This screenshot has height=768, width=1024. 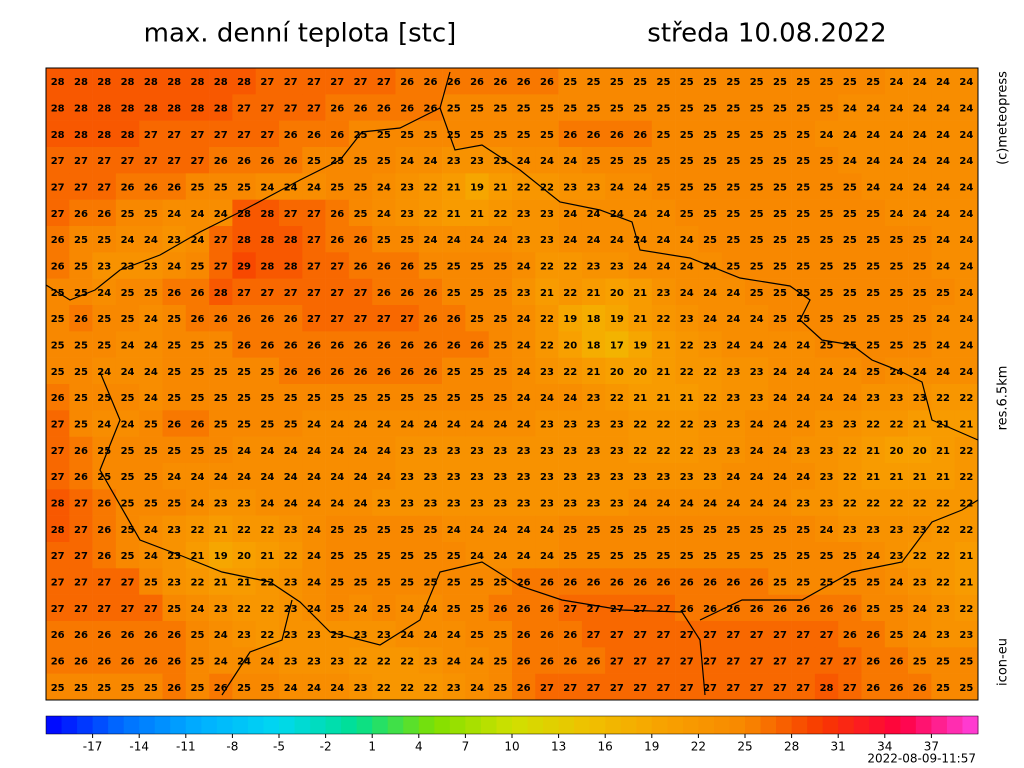 What do you see at coordinates (1003, 398) in the screenshot?
I see `resolution: res.6.5km` at bounding box center [1003, 398].